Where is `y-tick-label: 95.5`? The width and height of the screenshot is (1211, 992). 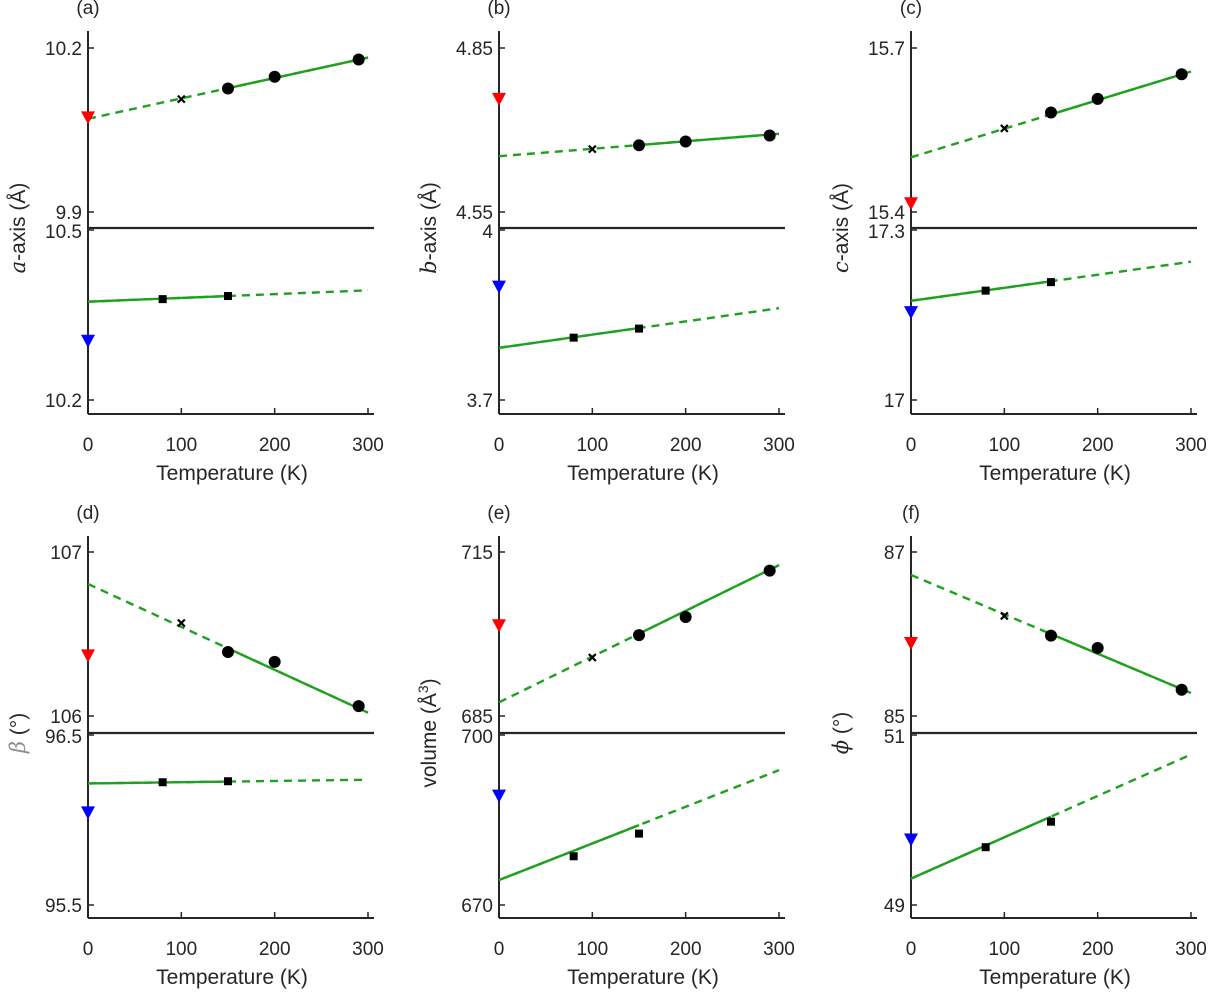
y-tick-label: 95.5 is located at coordinates (63, 906).